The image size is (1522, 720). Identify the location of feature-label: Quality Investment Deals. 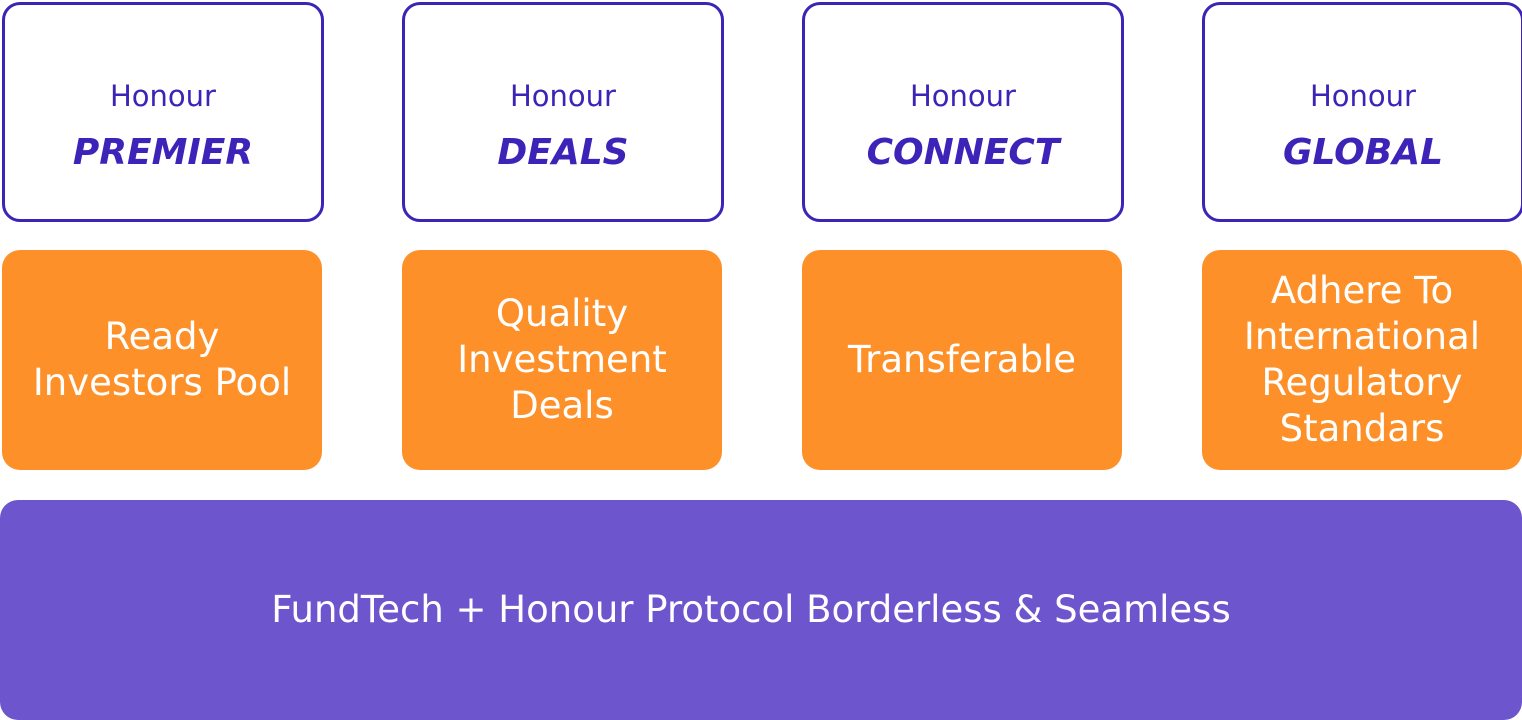
(562, 359).